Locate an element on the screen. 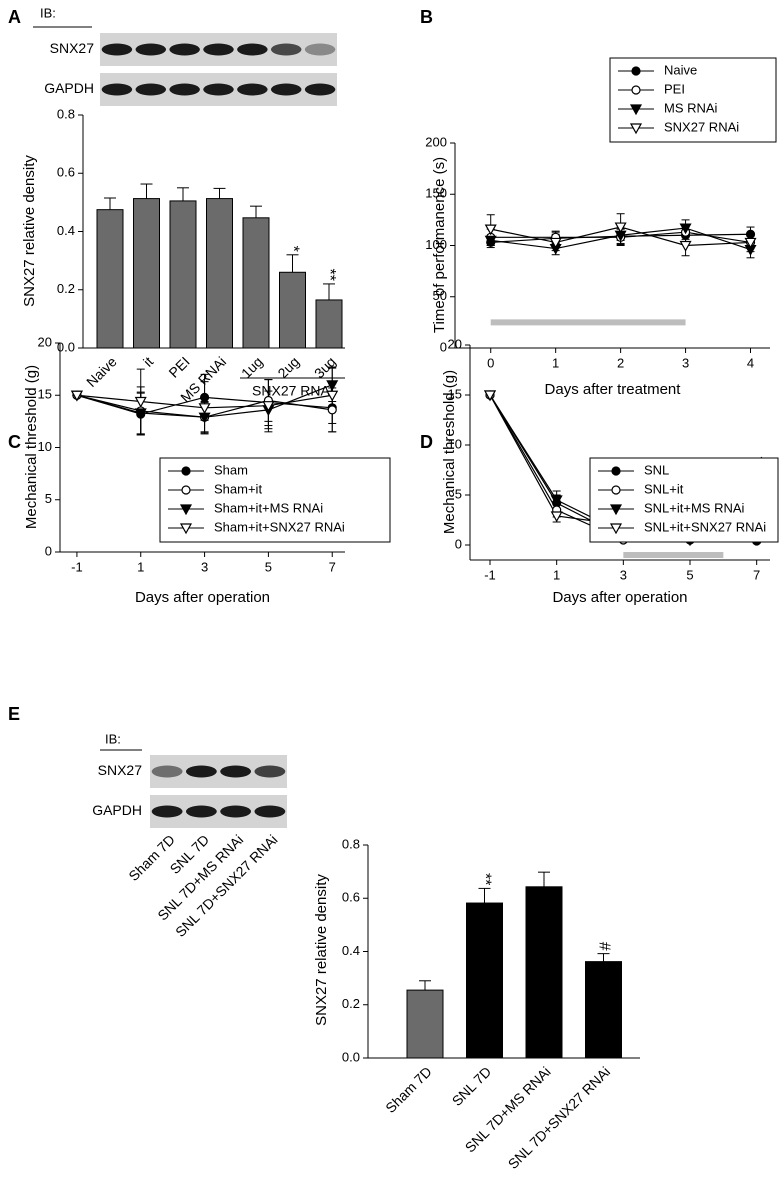 This screenshot has height=1200, width=784. y-tick-label: 5 is located at coordinates (458, 493).